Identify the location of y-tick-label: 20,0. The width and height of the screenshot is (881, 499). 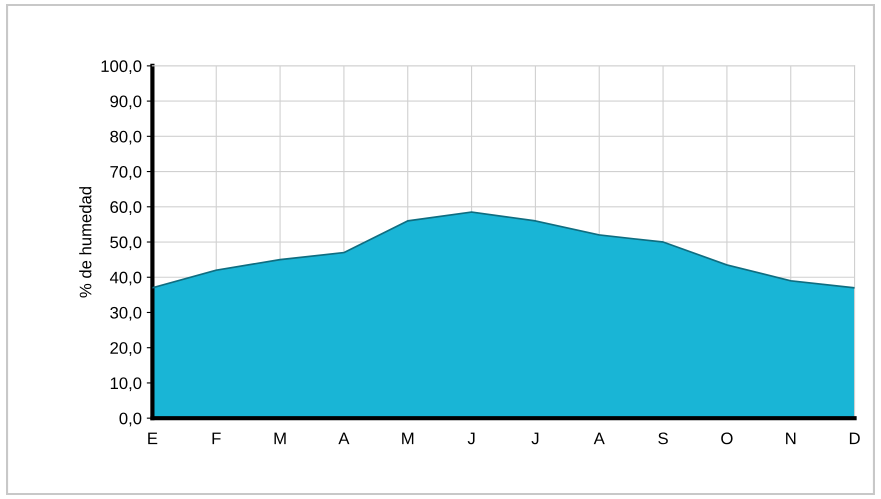
(126, 349).